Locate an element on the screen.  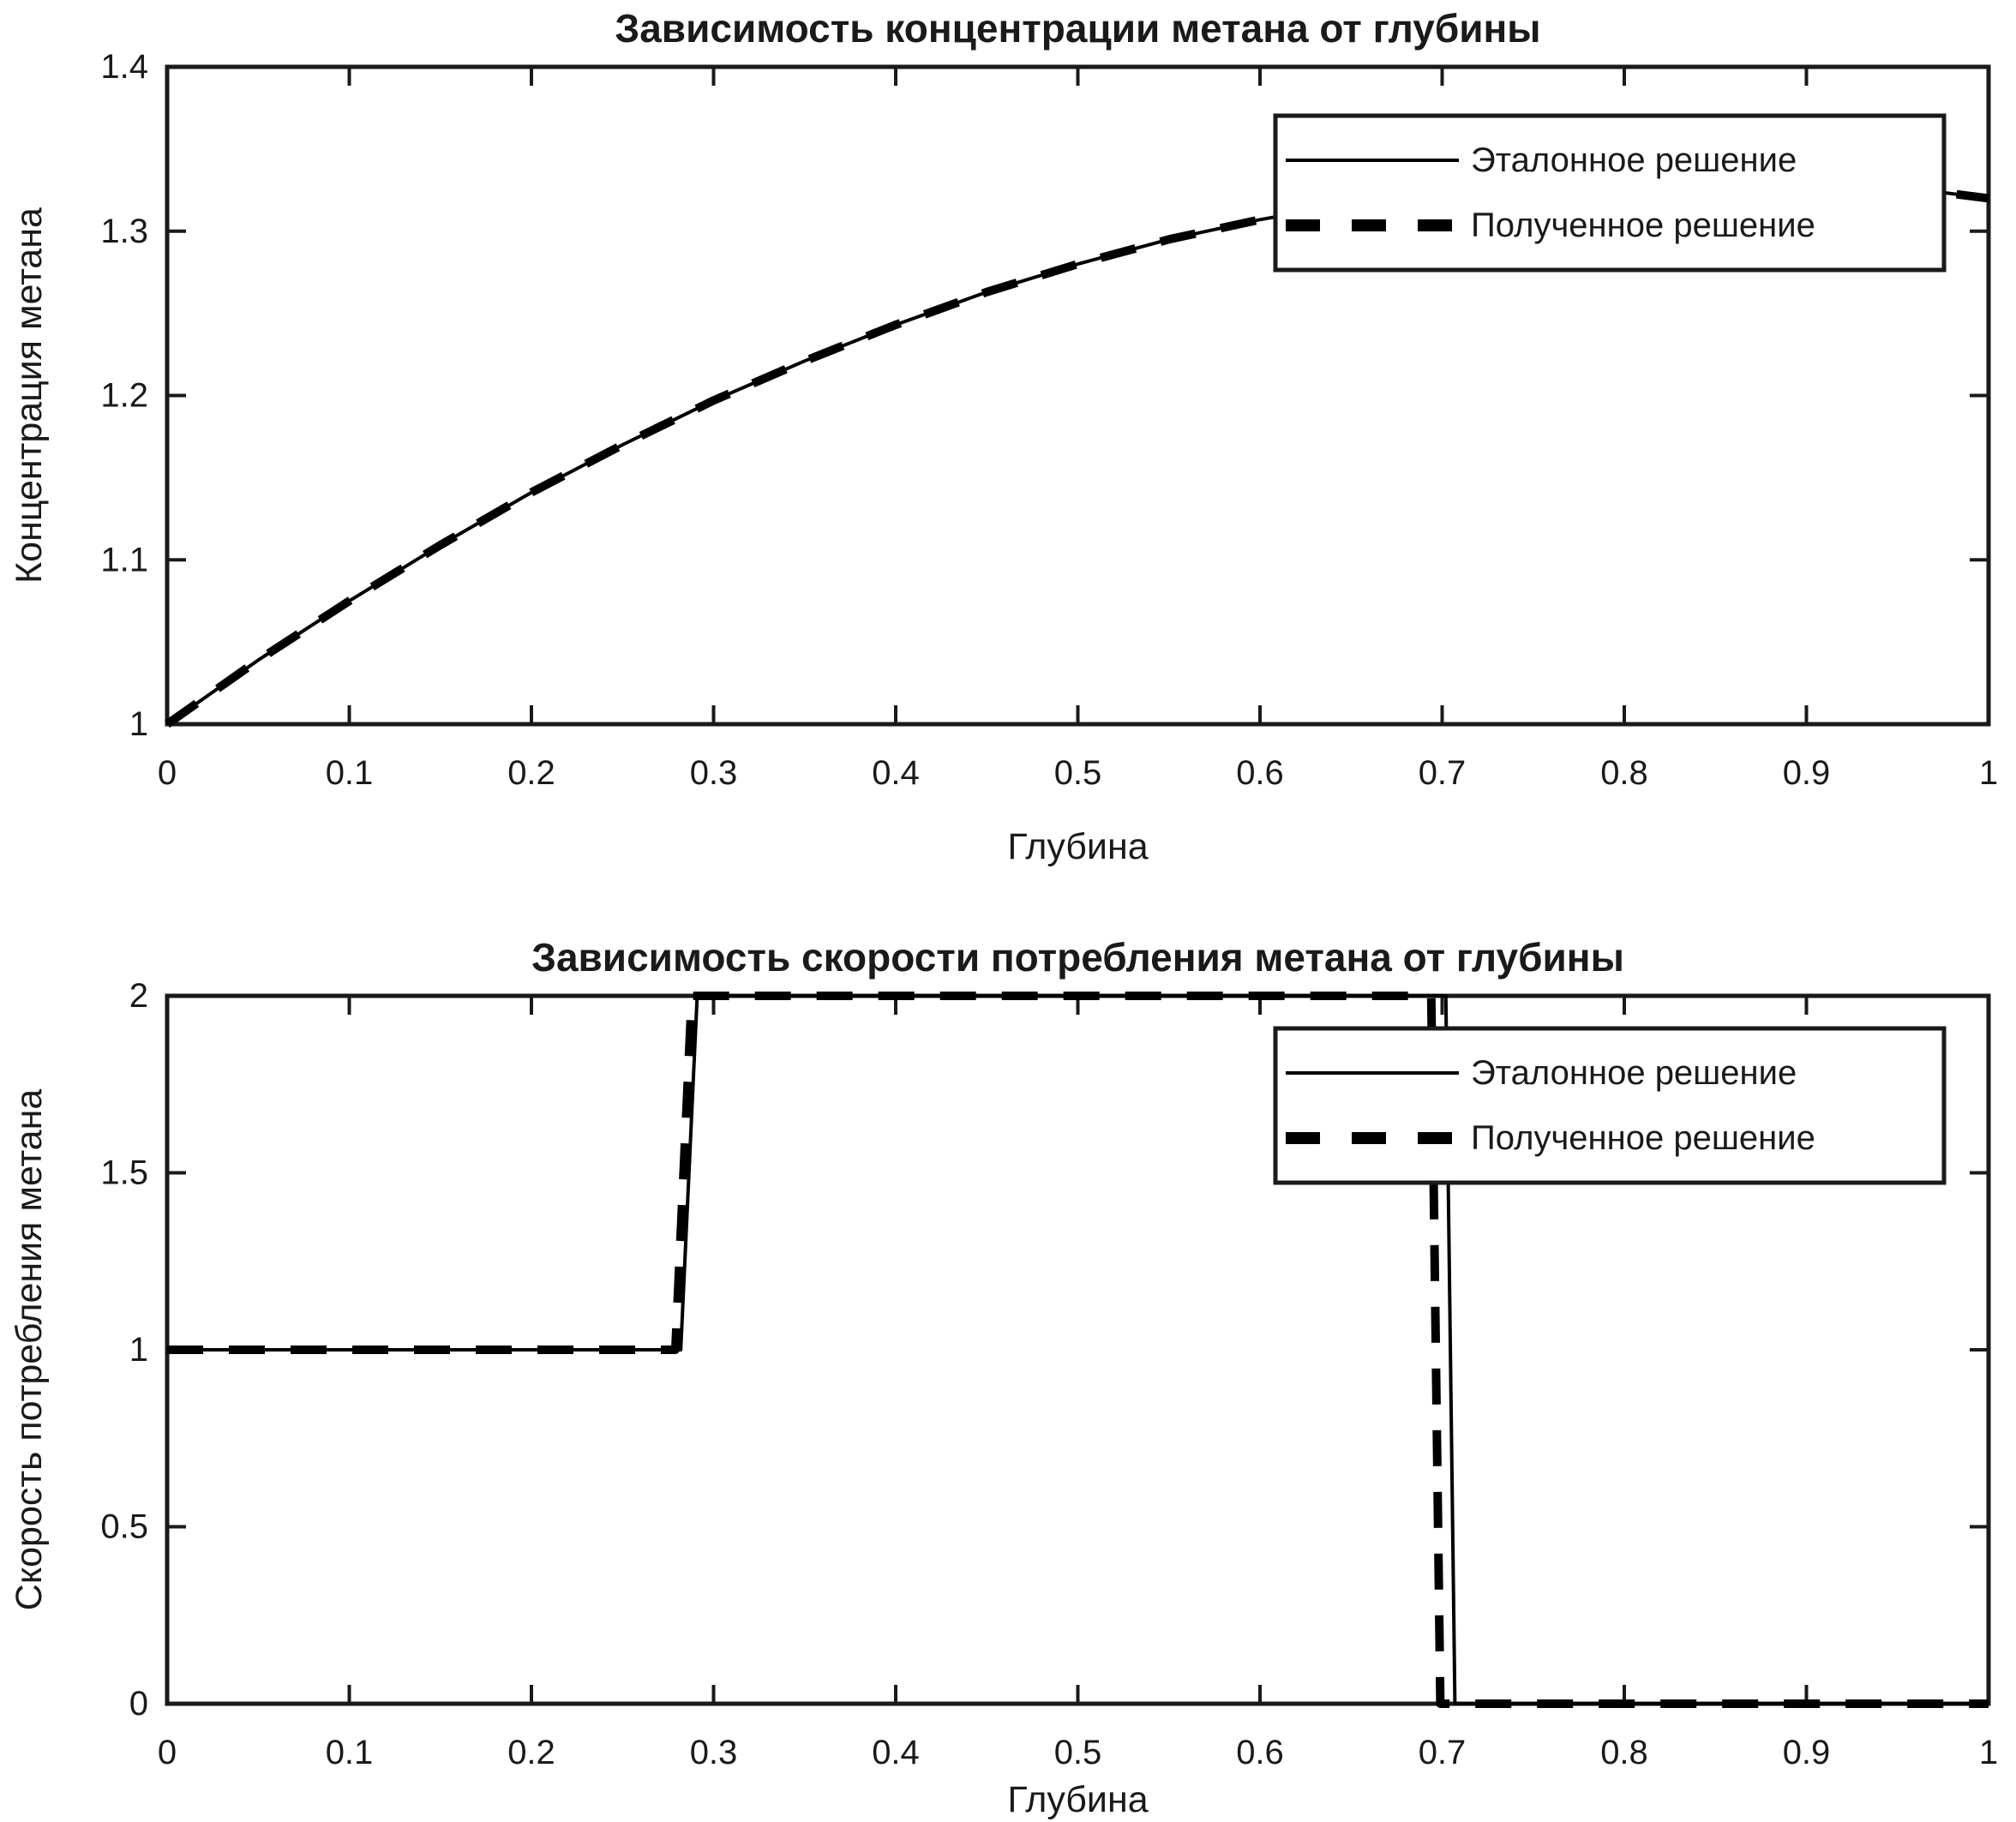
y-tick-label: 2 is located at coordinates (138, 996).